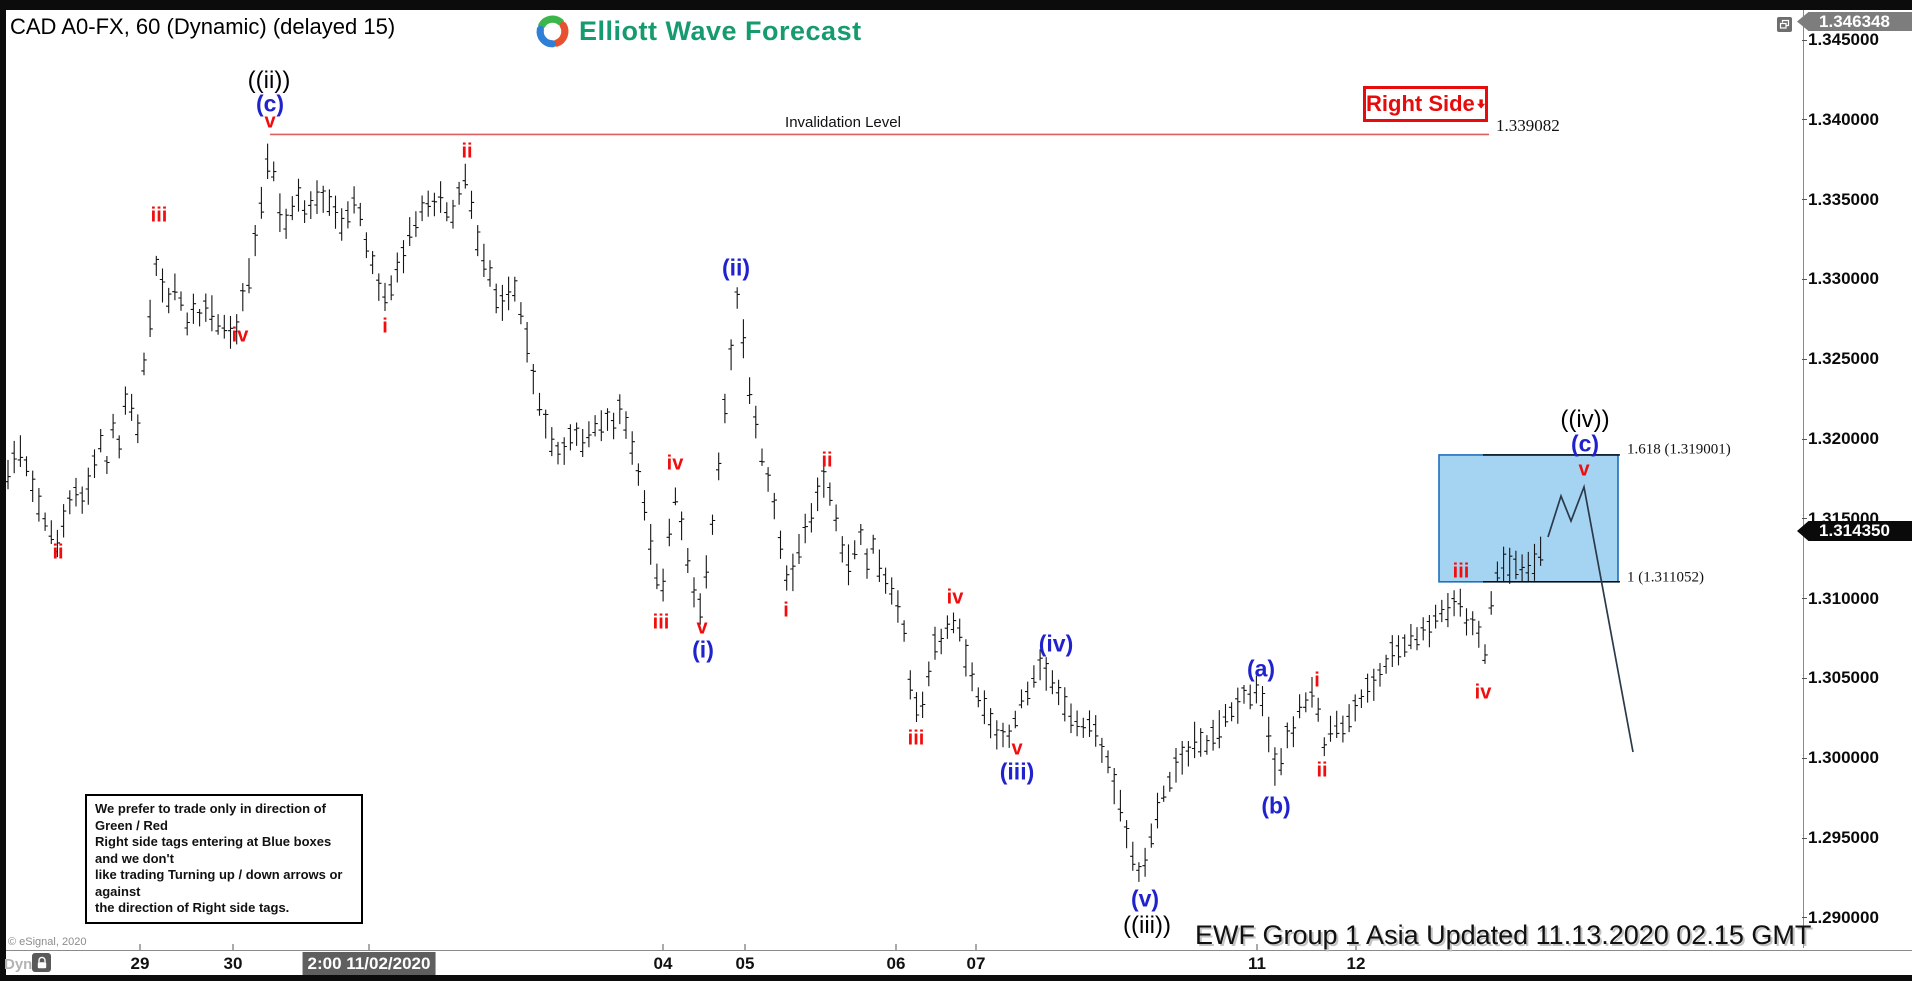 The height and width of the screenshot is (981, 1912). I want to click on invalidation-level-label: Invalidation Level, so click(843, 123).